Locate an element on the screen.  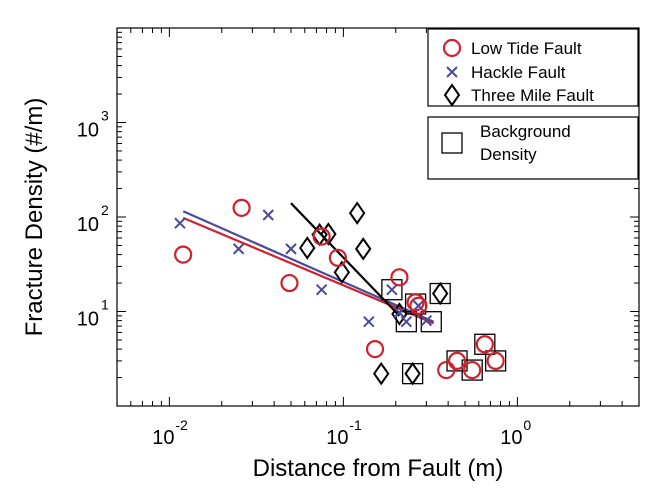
legend-box is located at coordinates (533, 67).